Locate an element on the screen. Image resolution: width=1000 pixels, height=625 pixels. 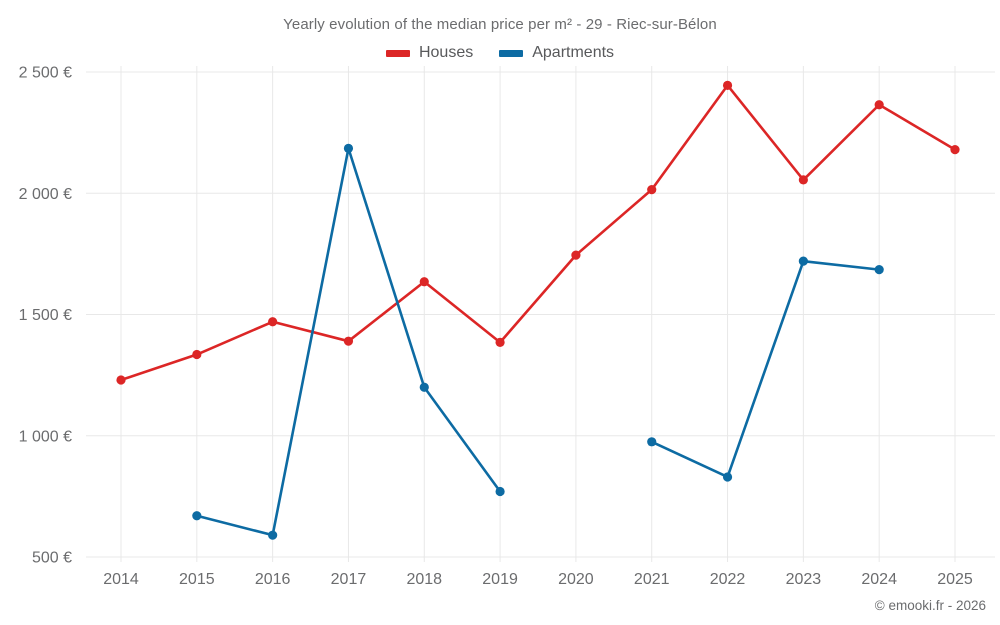
y-axis-tick-label: 2 000 € is located at coordinates (45, 194).